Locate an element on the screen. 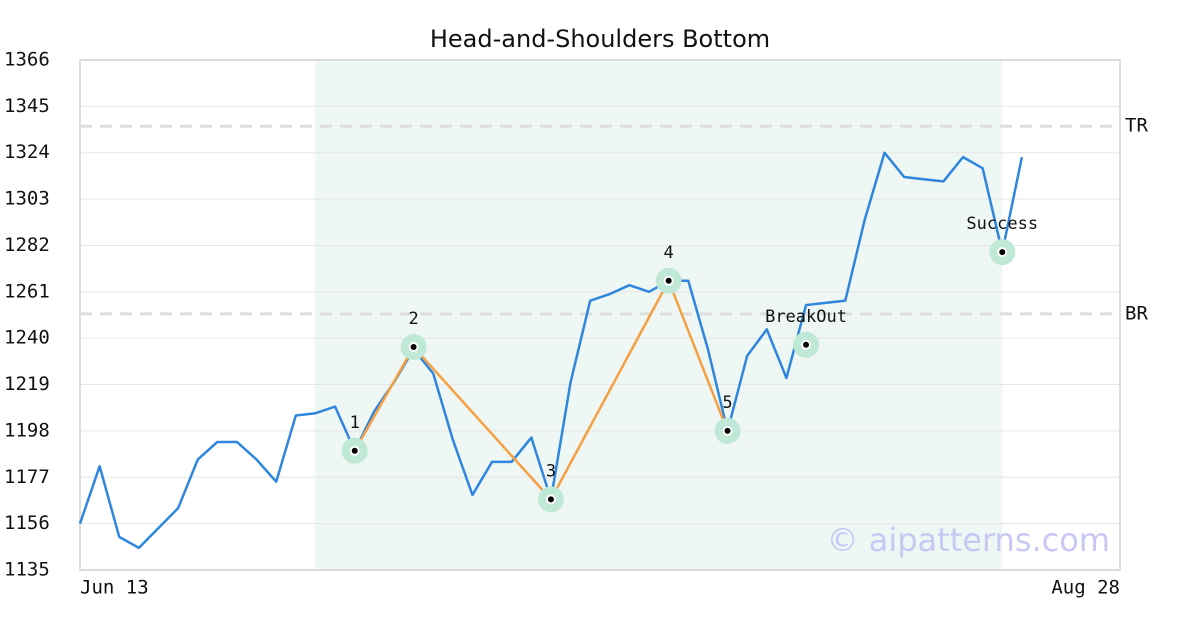 The width and height of the screenshot is (1200, 630). level-label: TR is located at coordinates (1136, 126).